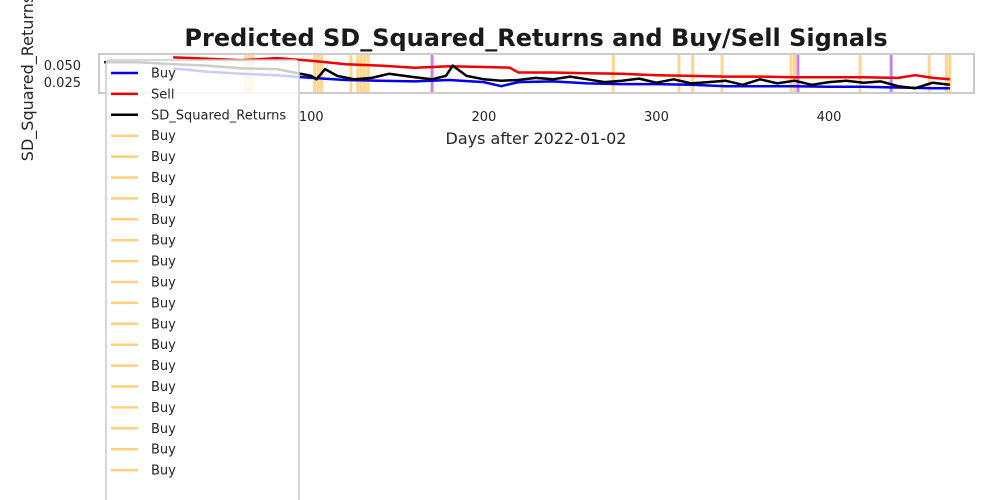 The height and width of the screenshot is (500, 1000). I want to click on legend-label-1: Sell, so click(162, 94).